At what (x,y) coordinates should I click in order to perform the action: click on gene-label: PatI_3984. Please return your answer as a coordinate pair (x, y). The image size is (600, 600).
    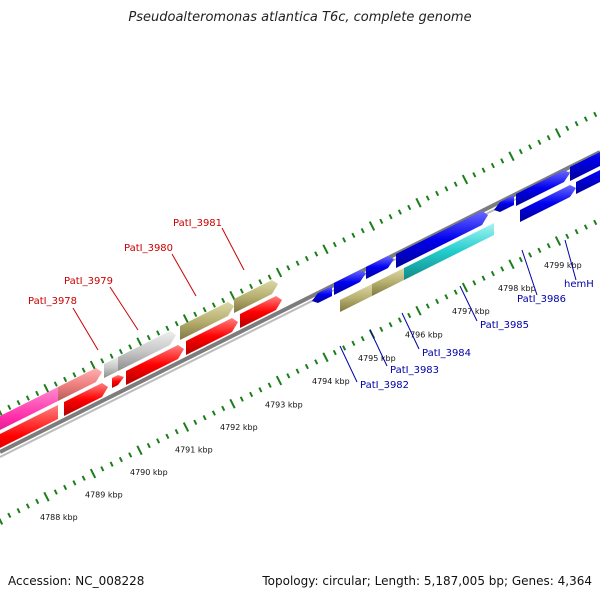
    Looking at the image, I should click on (446, 353).